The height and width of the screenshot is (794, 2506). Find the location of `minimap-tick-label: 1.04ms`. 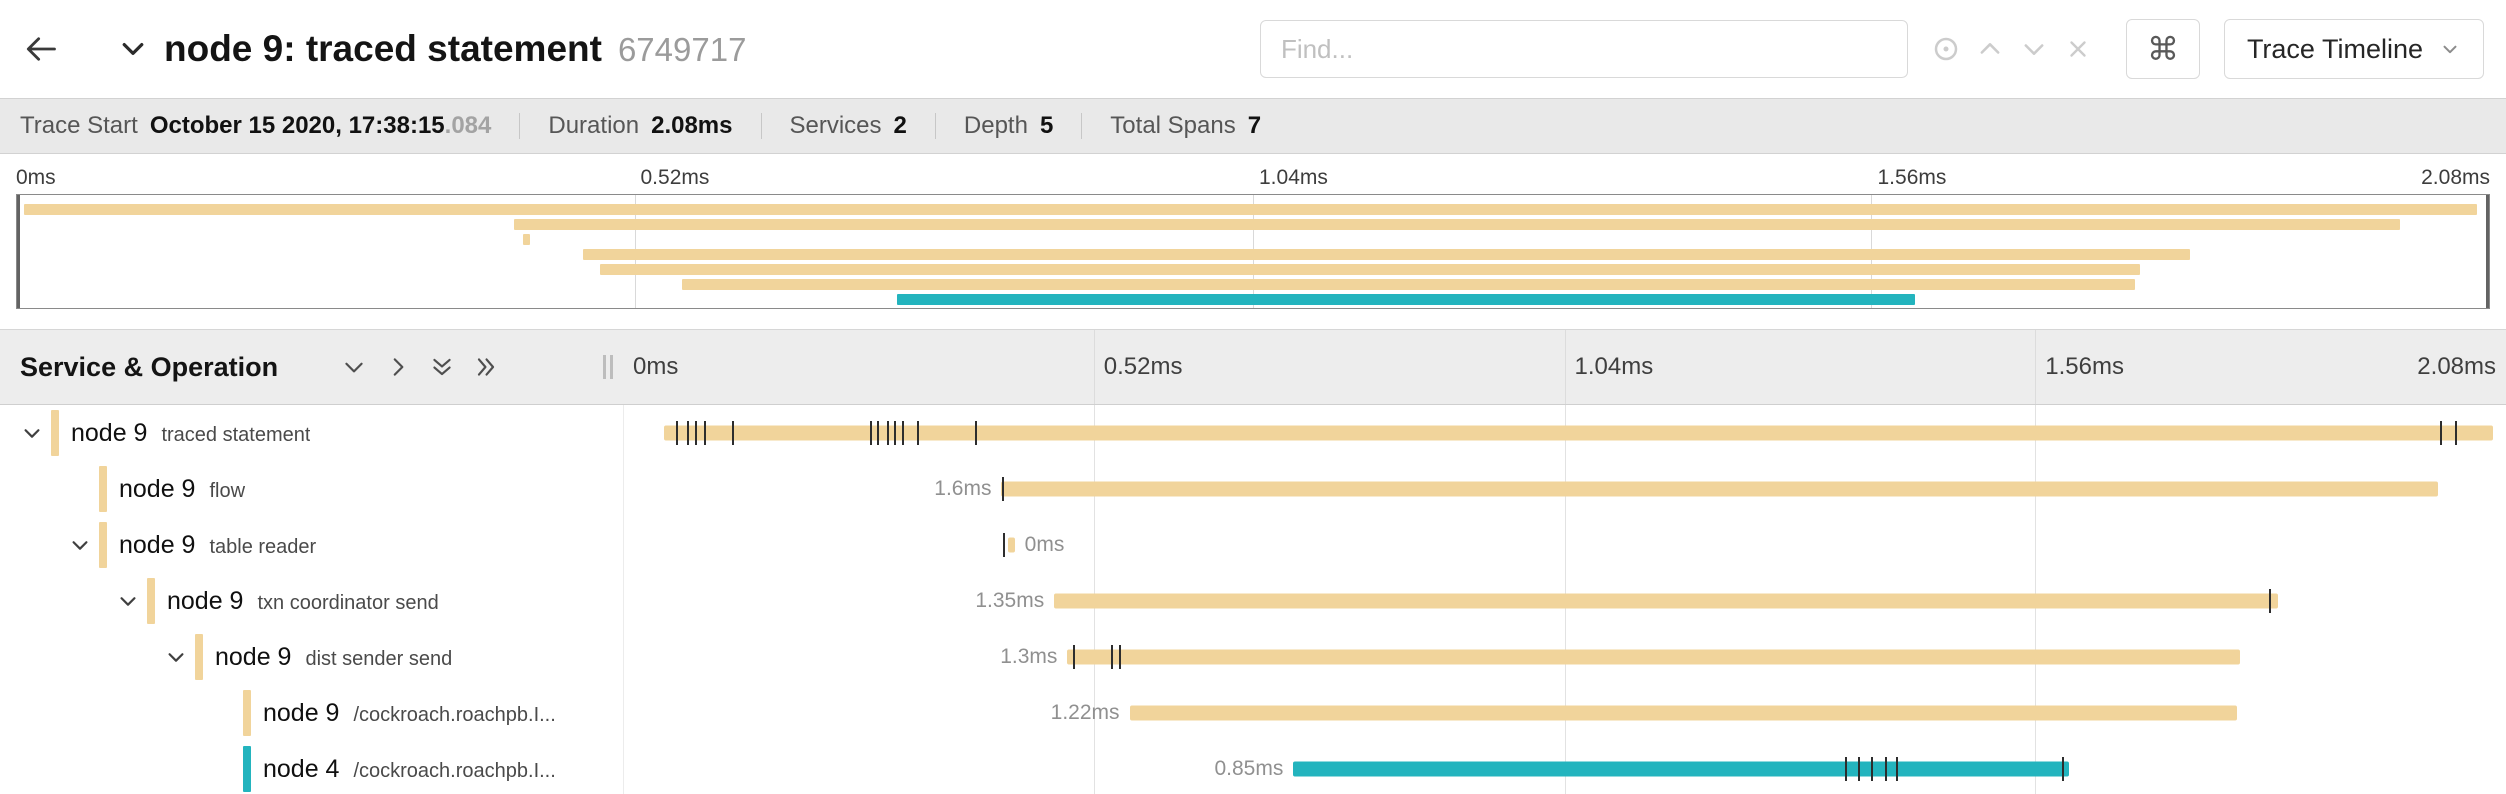

minimap-tick-label: 1.04ms is located at coordinates (1293, 177).